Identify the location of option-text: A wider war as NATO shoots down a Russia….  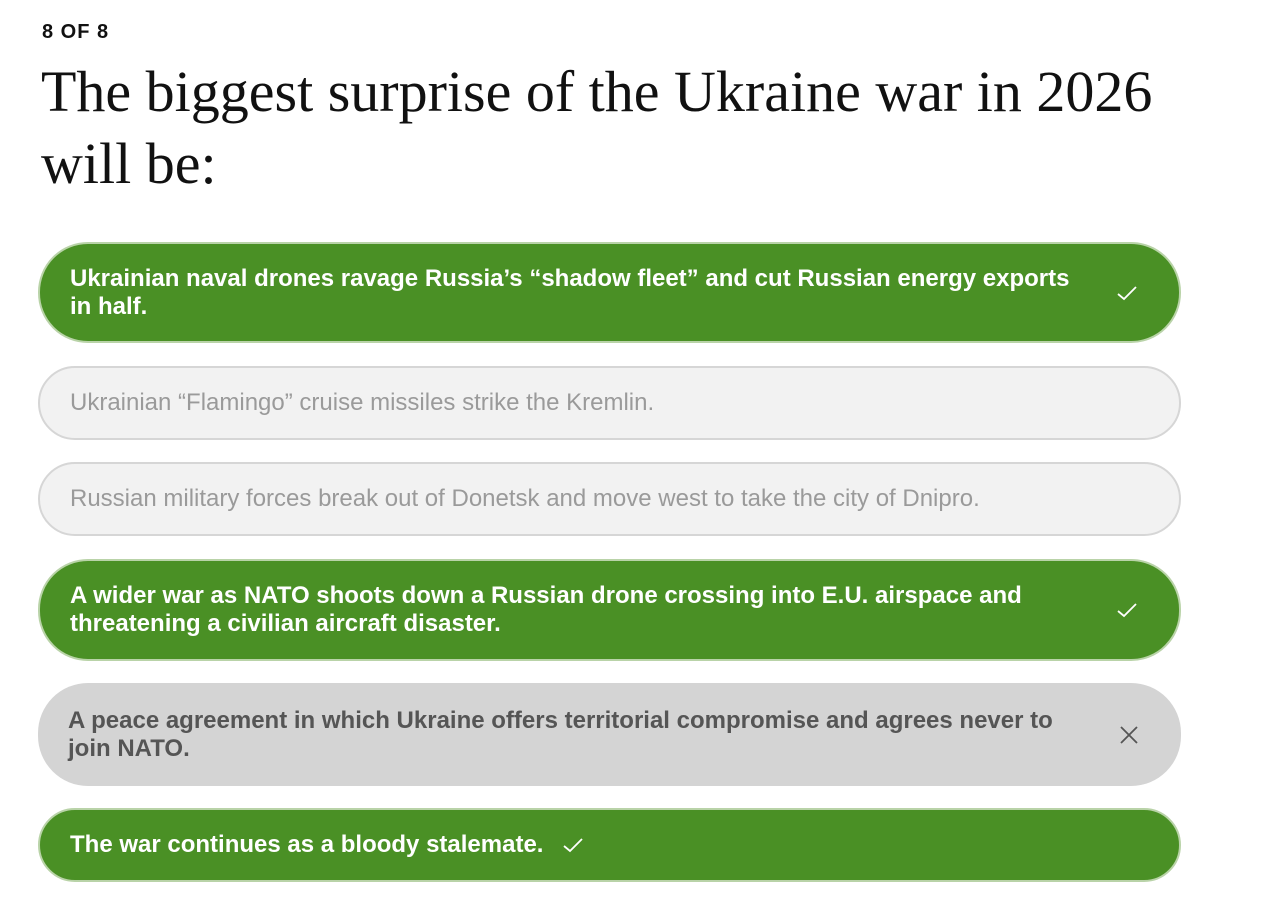
(546, 609).